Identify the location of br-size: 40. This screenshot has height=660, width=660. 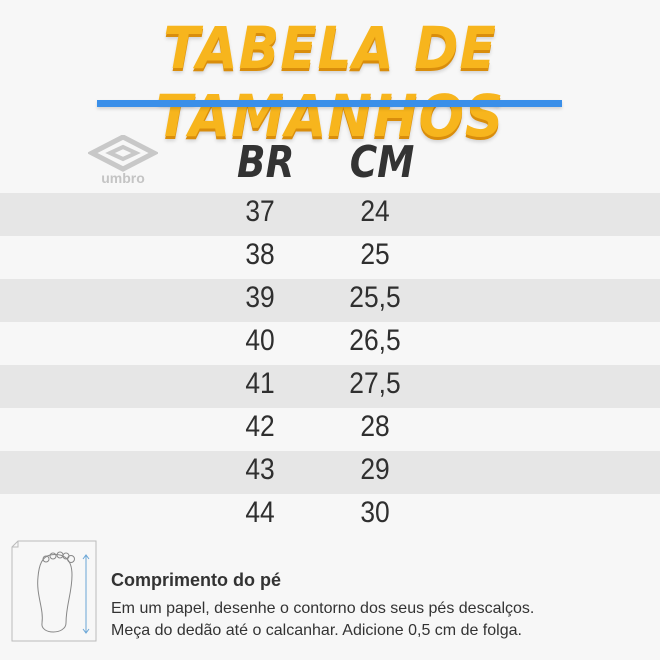
(260, 340).